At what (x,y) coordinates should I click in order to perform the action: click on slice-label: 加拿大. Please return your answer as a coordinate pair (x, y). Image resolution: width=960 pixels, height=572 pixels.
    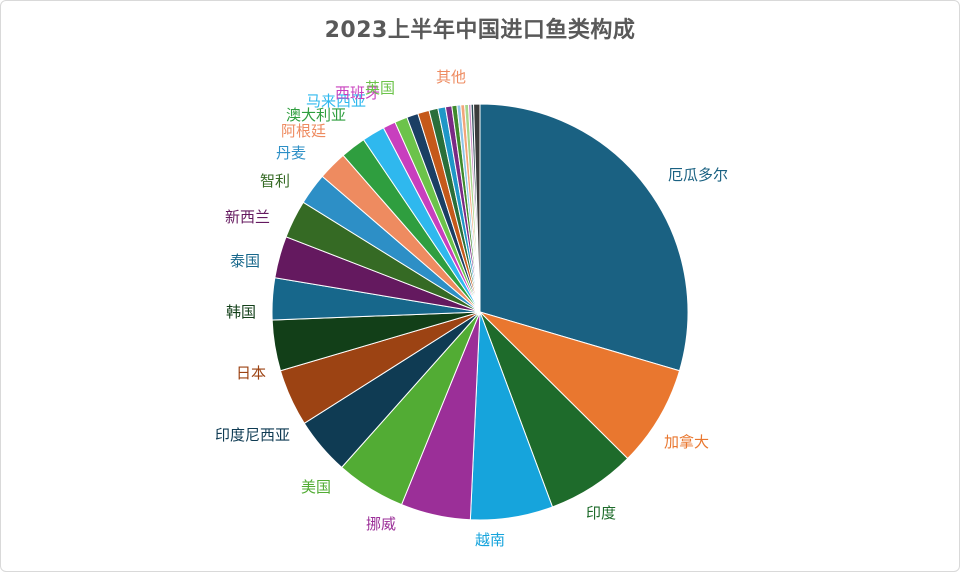
    Looking at the image, I should click on (686, 442).